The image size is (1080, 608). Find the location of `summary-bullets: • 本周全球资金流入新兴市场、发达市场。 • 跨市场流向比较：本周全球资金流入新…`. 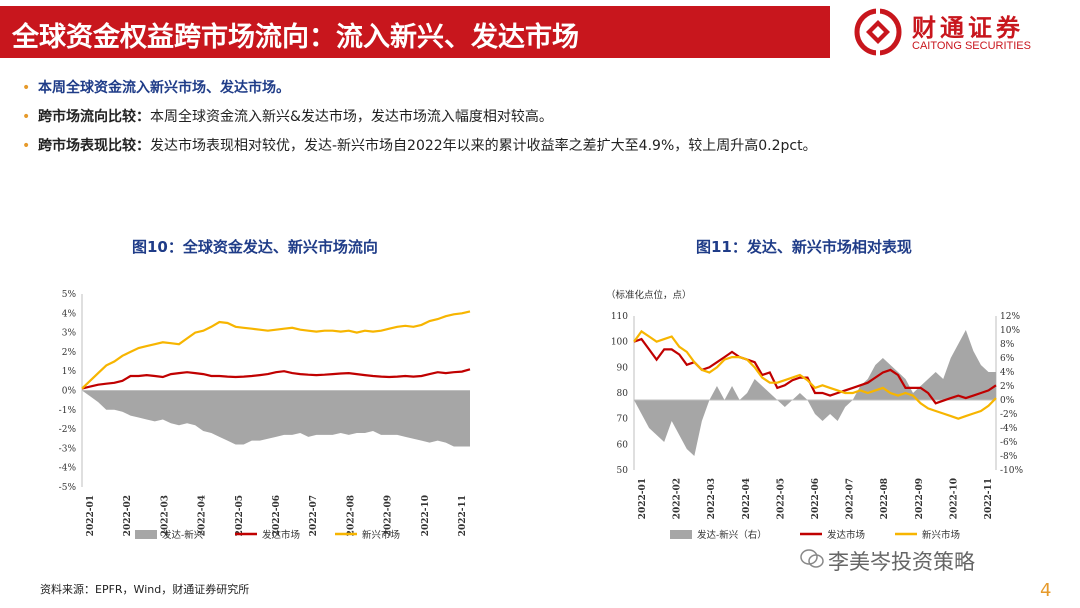

summary-bullets: • 本周全球资金流入新兴市场、发达市场。 • 跨市场流向比较：本周全球资金流入新… is located at coordinates (545, 117).